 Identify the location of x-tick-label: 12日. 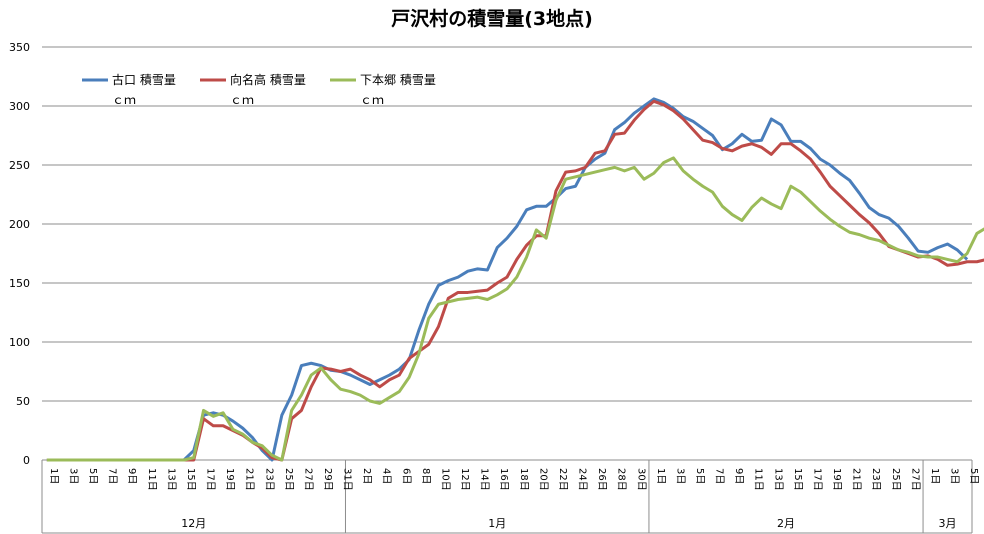
(464, 479).